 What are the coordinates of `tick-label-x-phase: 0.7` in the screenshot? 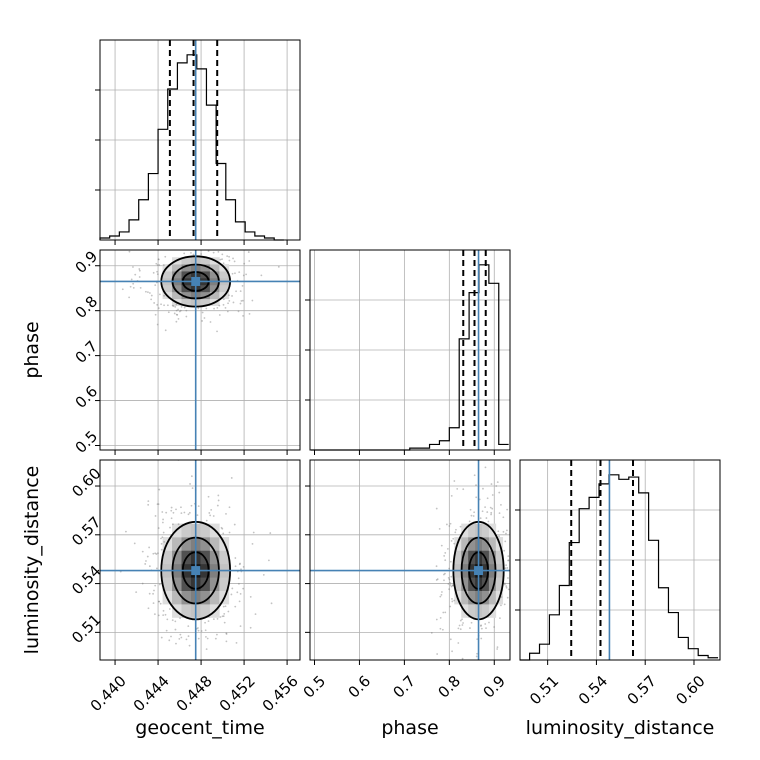 It's located at (405, 687).